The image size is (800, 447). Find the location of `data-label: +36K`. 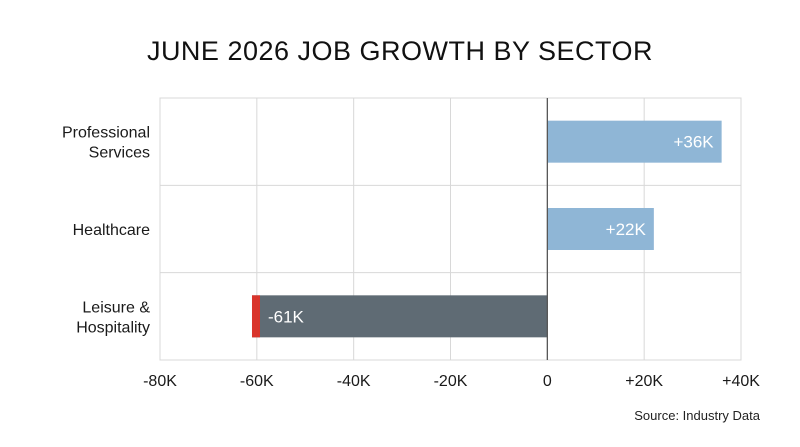

data-label: +36K is located at coordinates (693, 142).